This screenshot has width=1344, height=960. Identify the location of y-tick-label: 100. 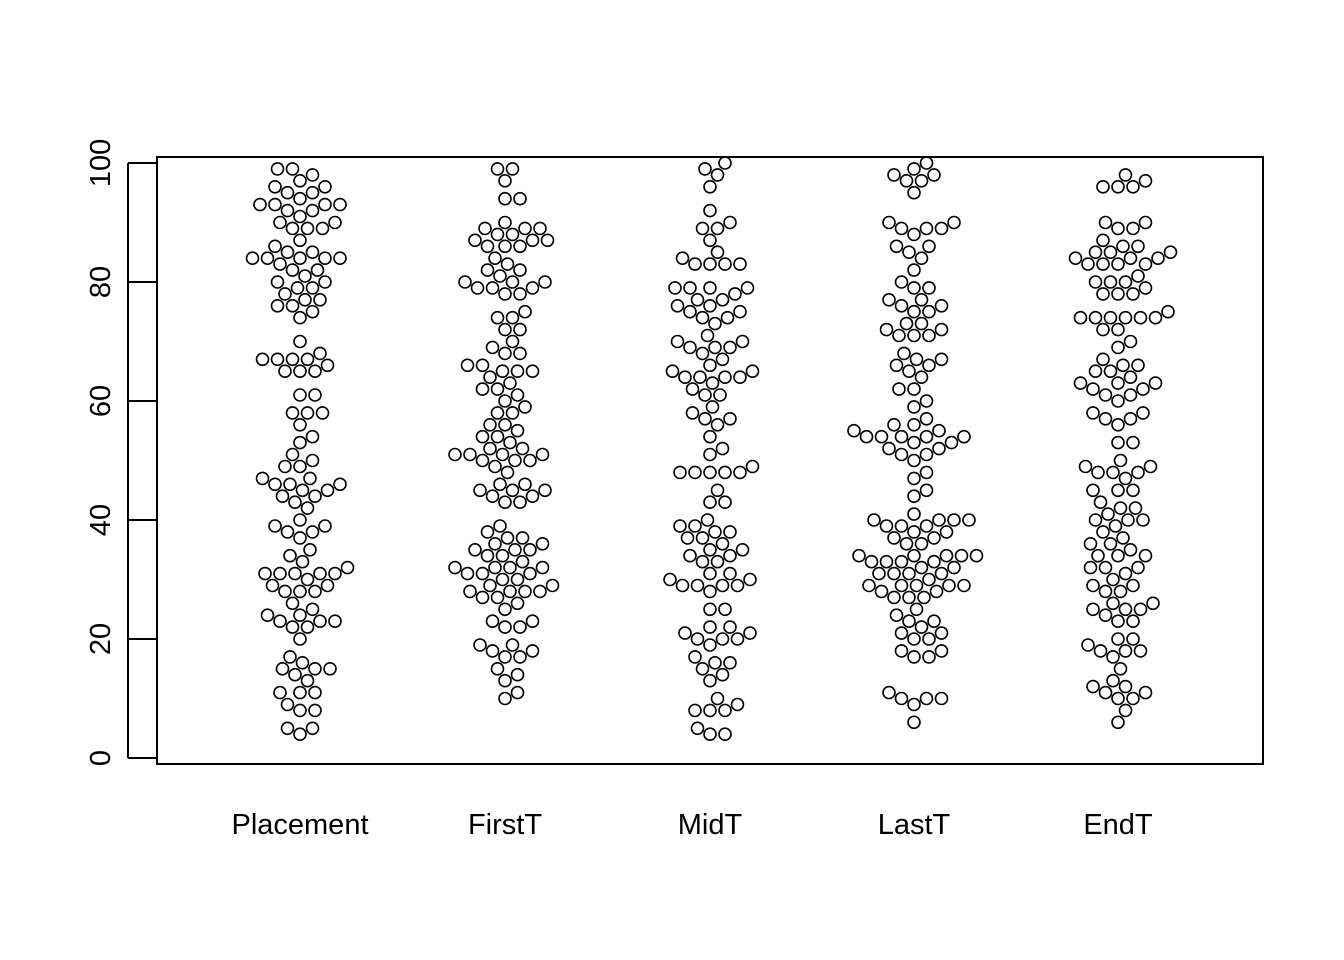
(101, 163).